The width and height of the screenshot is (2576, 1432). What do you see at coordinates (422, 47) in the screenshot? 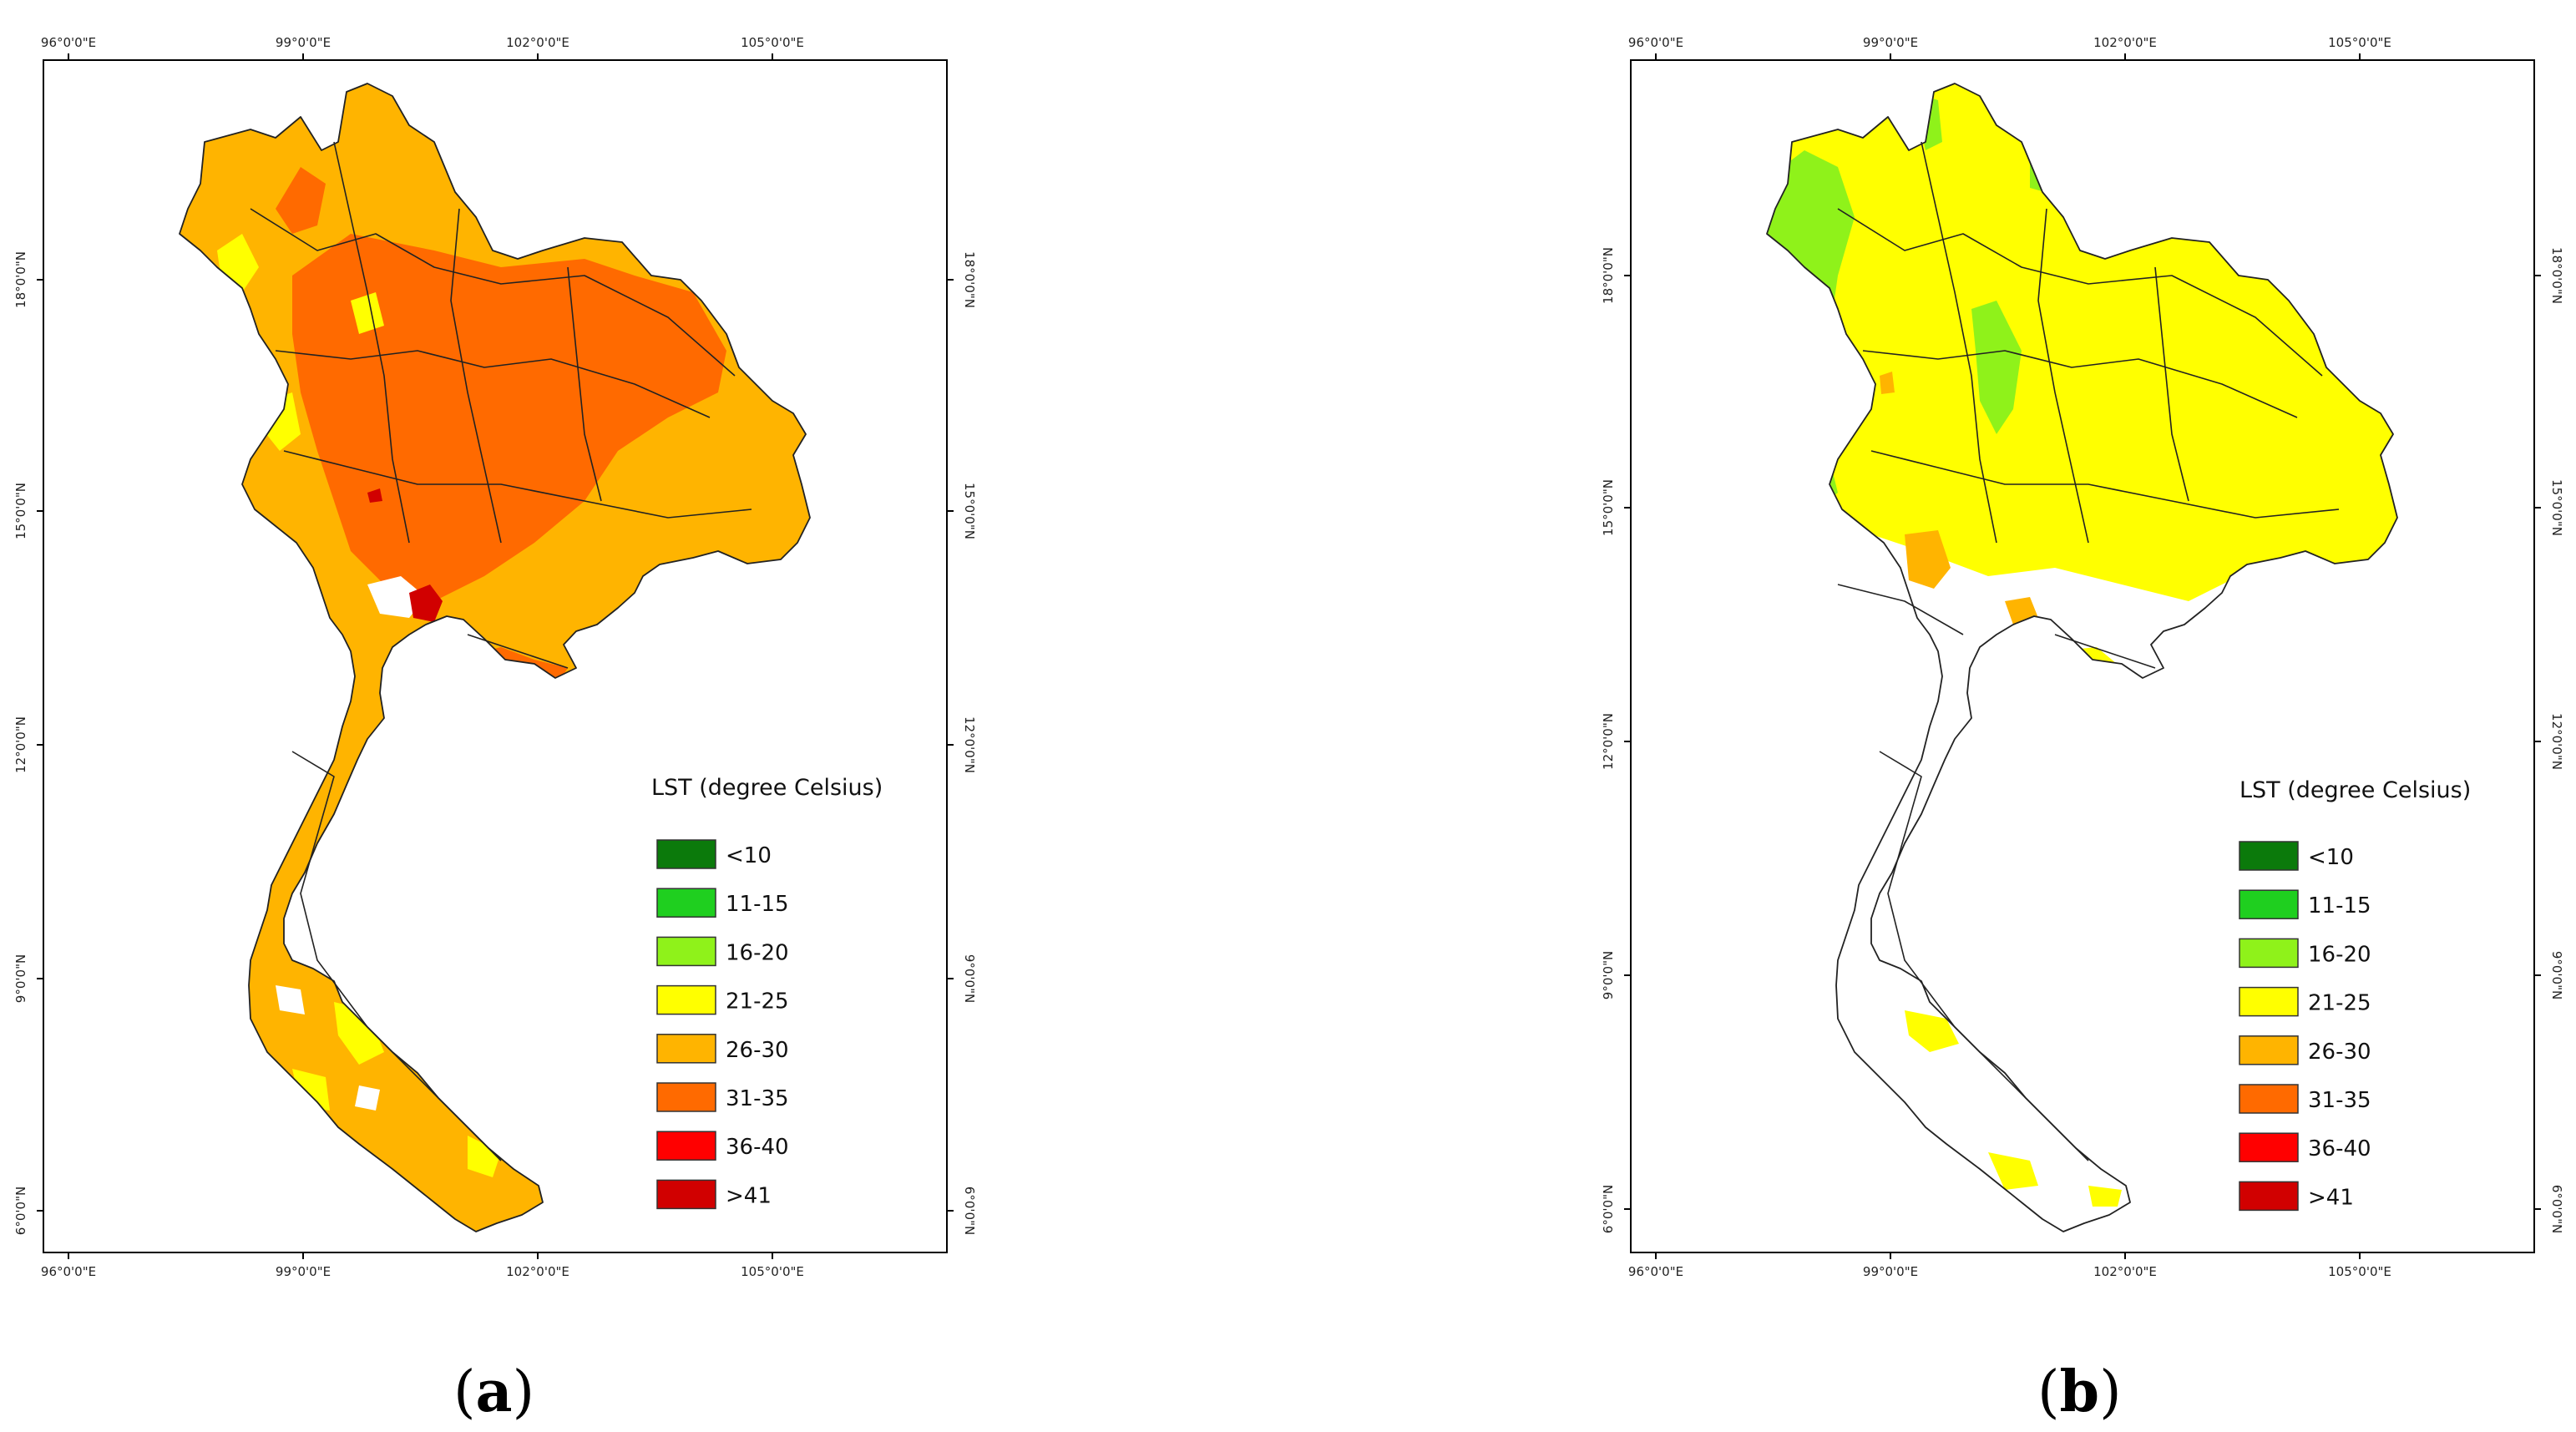
I see `lon-ticks-top-a: 96°0'0"E 99°0'0"E 102°0'0"E 105°0'0"E` at bounding box center [422, 47].